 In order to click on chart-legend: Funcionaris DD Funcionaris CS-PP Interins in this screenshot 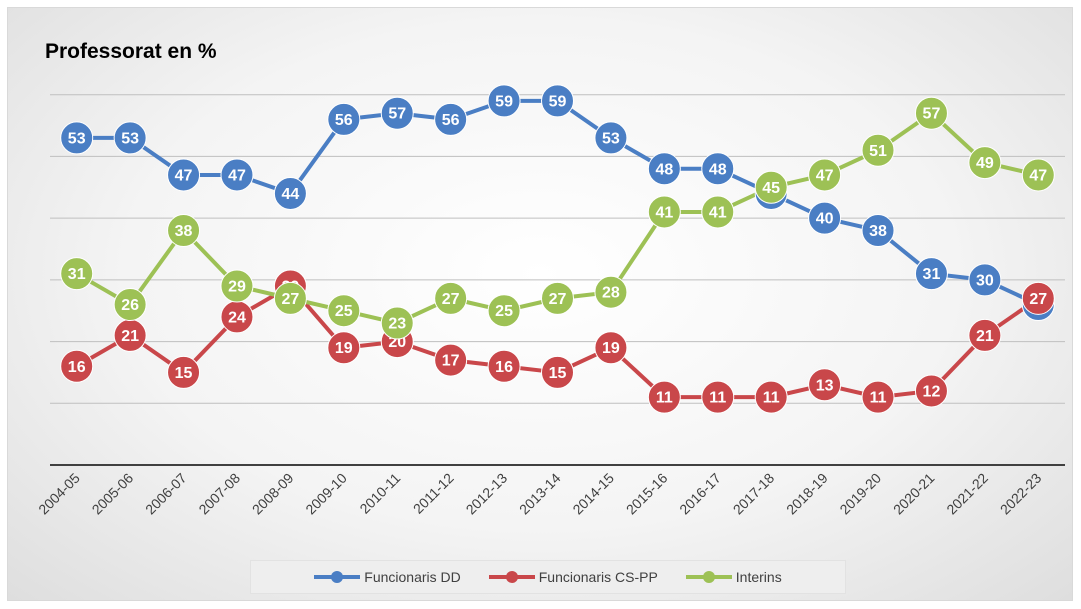, I will do `click(548, 577)`.